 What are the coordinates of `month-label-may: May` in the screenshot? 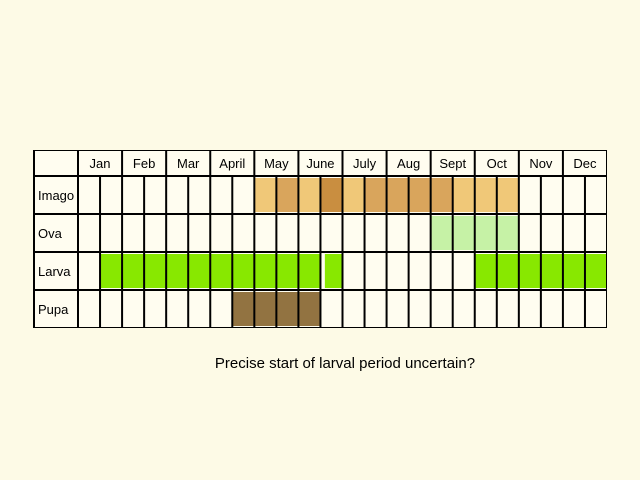 It's located at (276, 163).